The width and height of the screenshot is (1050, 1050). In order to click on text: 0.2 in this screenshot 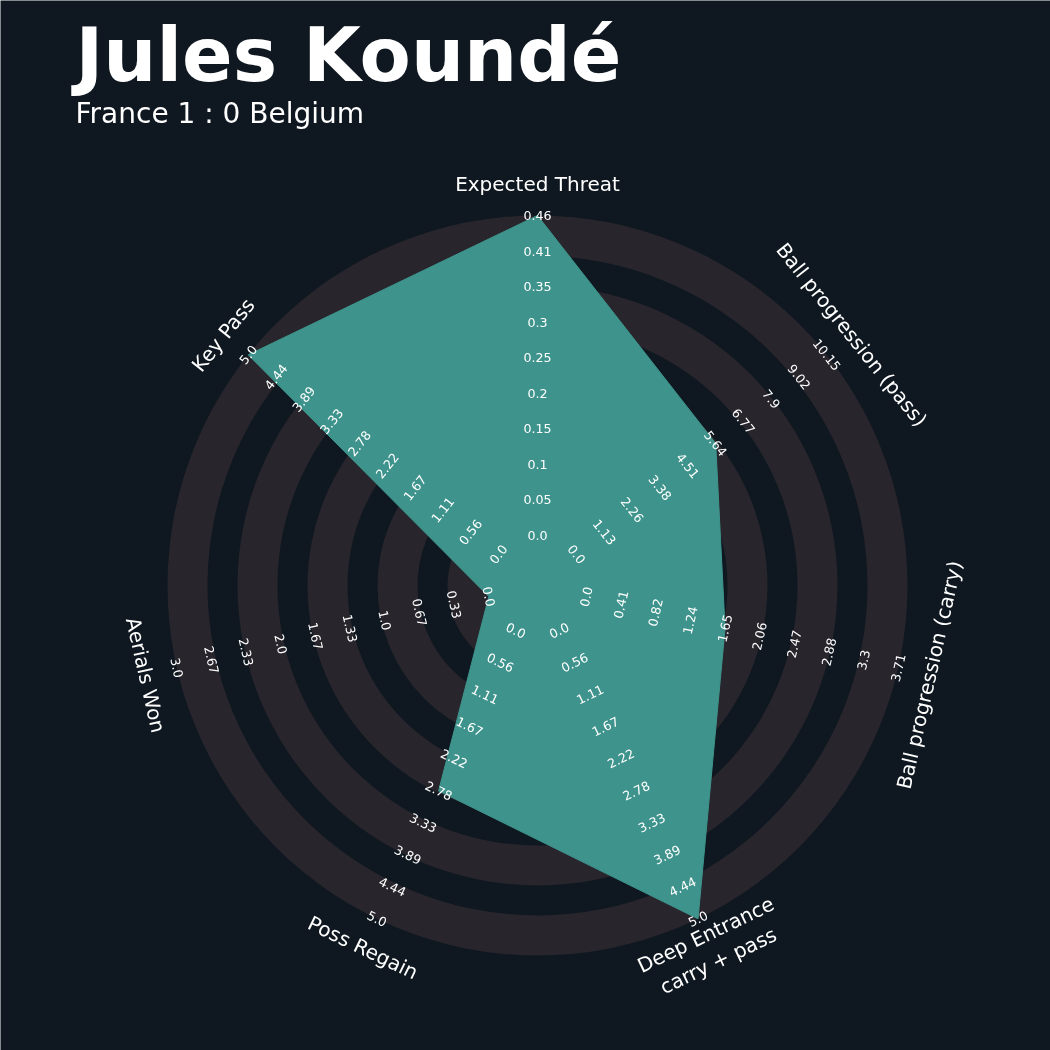, I will do `click(537, 393)`.